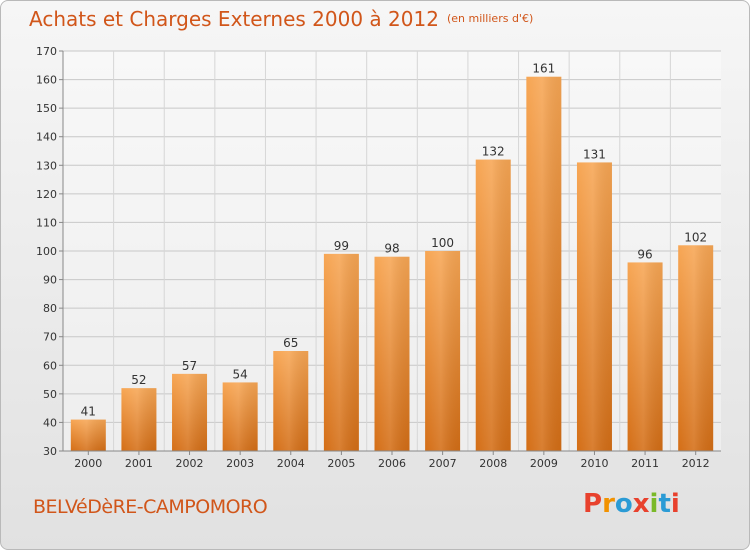 The image size is (750, 550). Describe the element at coordinates (46, 165) in the screenshot. I see `y-tick-label: 130` at that location.